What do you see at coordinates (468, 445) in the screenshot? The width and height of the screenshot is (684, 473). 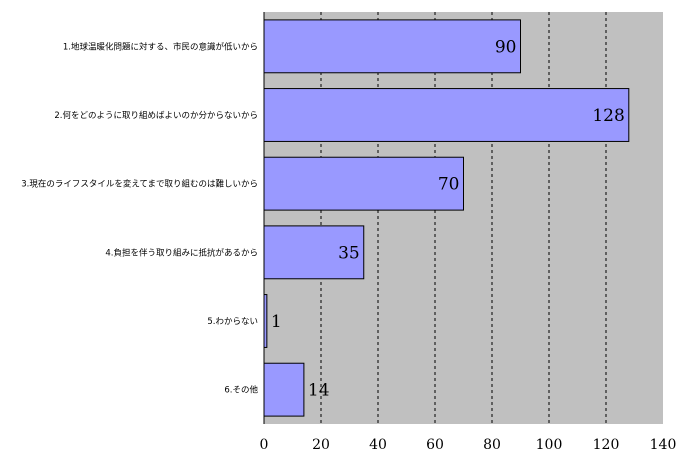 I see `x-axis-ticks: 0 20 40 60 80 100 120 140` at bounding box center [468, 445].